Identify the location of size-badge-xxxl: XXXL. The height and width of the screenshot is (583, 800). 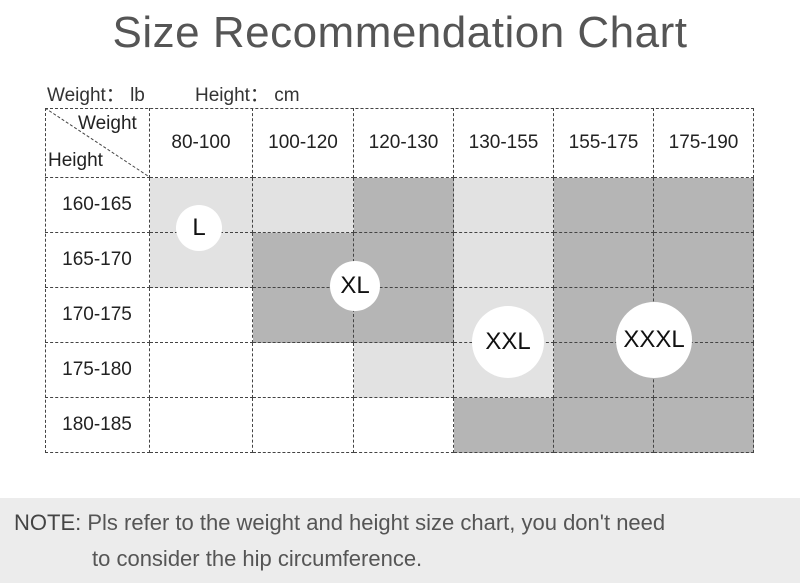
(654, 340).